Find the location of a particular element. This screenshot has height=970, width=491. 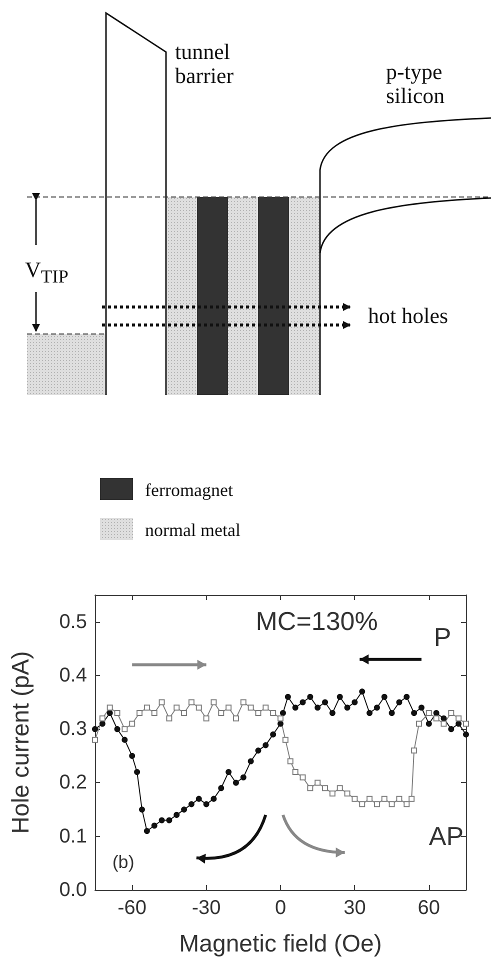

annotation: AP is located at coordinates (446, 836).